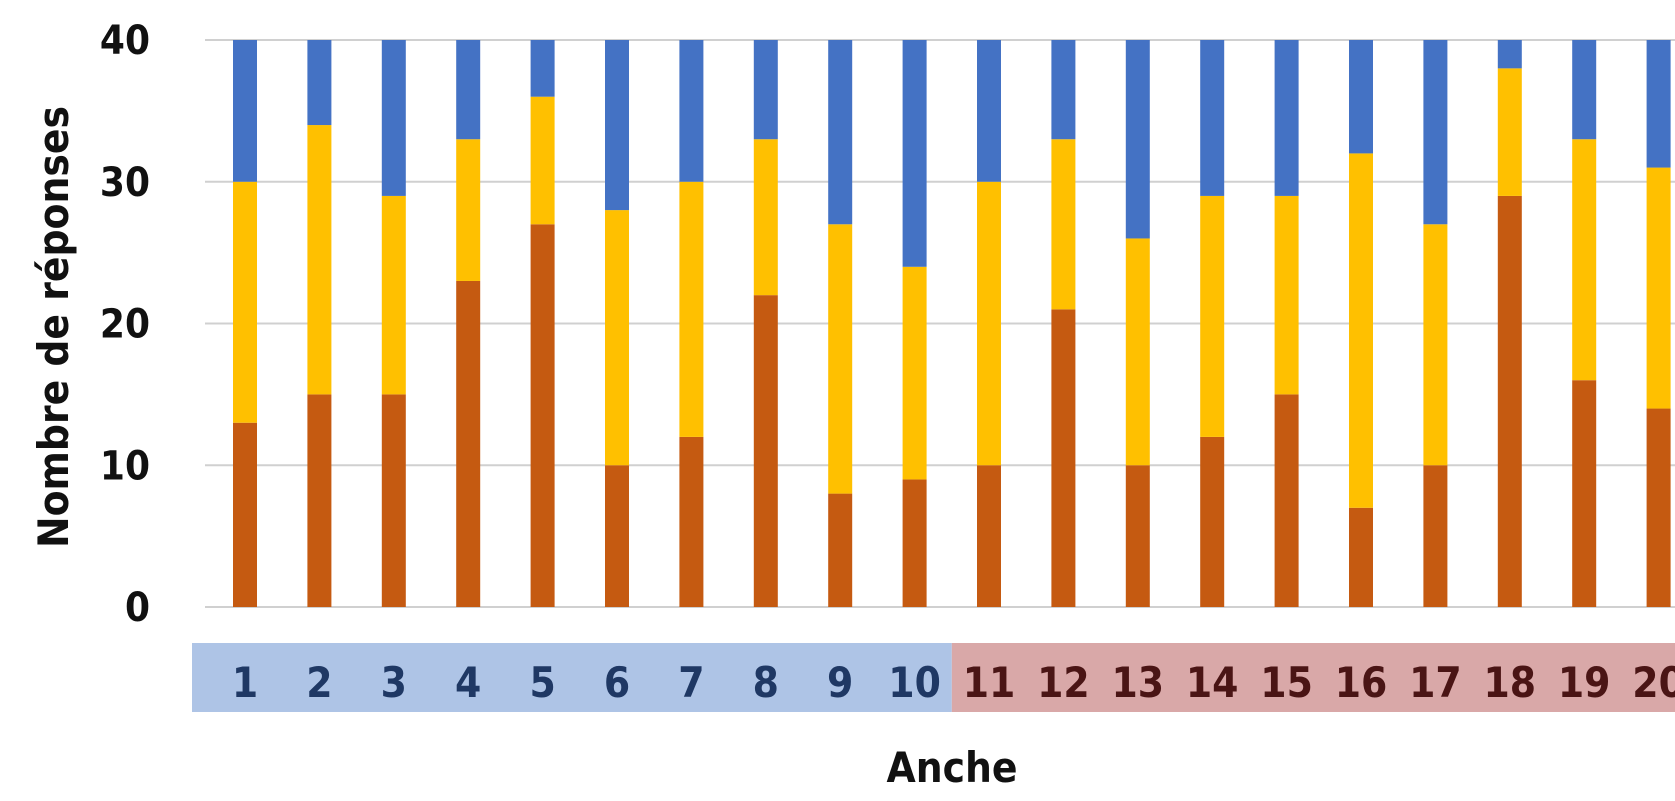 The height and width of the screenshot is (801, 1675). What do you see at coordinates (914, 682) in the screenshot?
I see `x-tick-label: 10` at bounding box center [914, 682].